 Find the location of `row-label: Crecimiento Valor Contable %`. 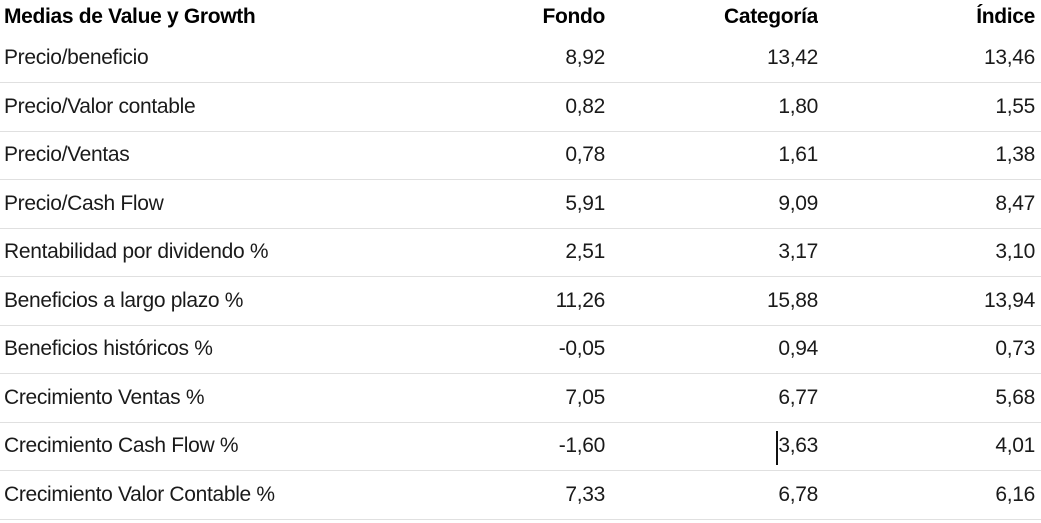

row-label: Crecimiento Valor Contable % is located at coordinates (210, 495).